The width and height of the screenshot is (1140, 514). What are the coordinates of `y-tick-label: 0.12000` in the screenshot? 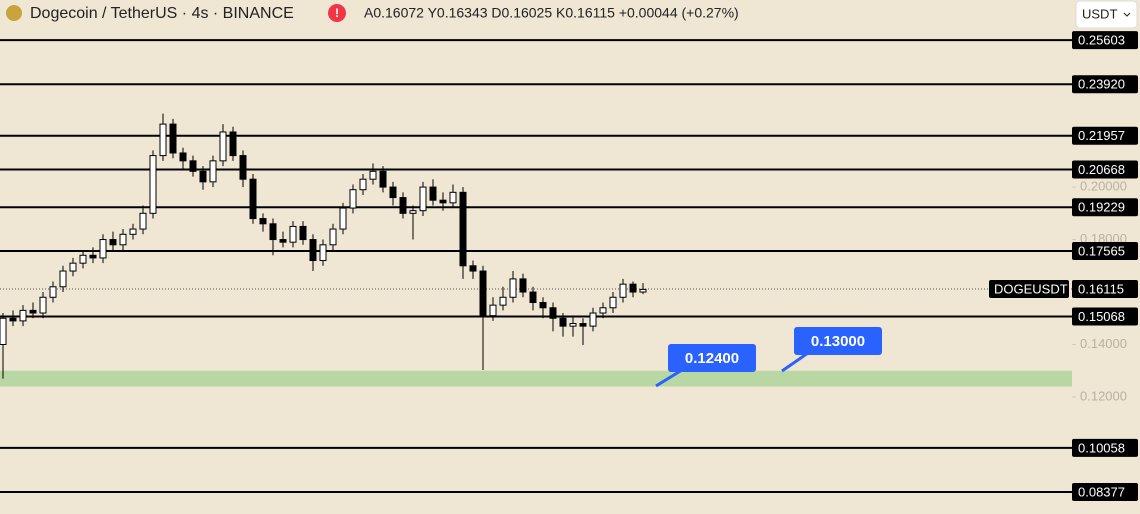 It's located at (1103, 395).